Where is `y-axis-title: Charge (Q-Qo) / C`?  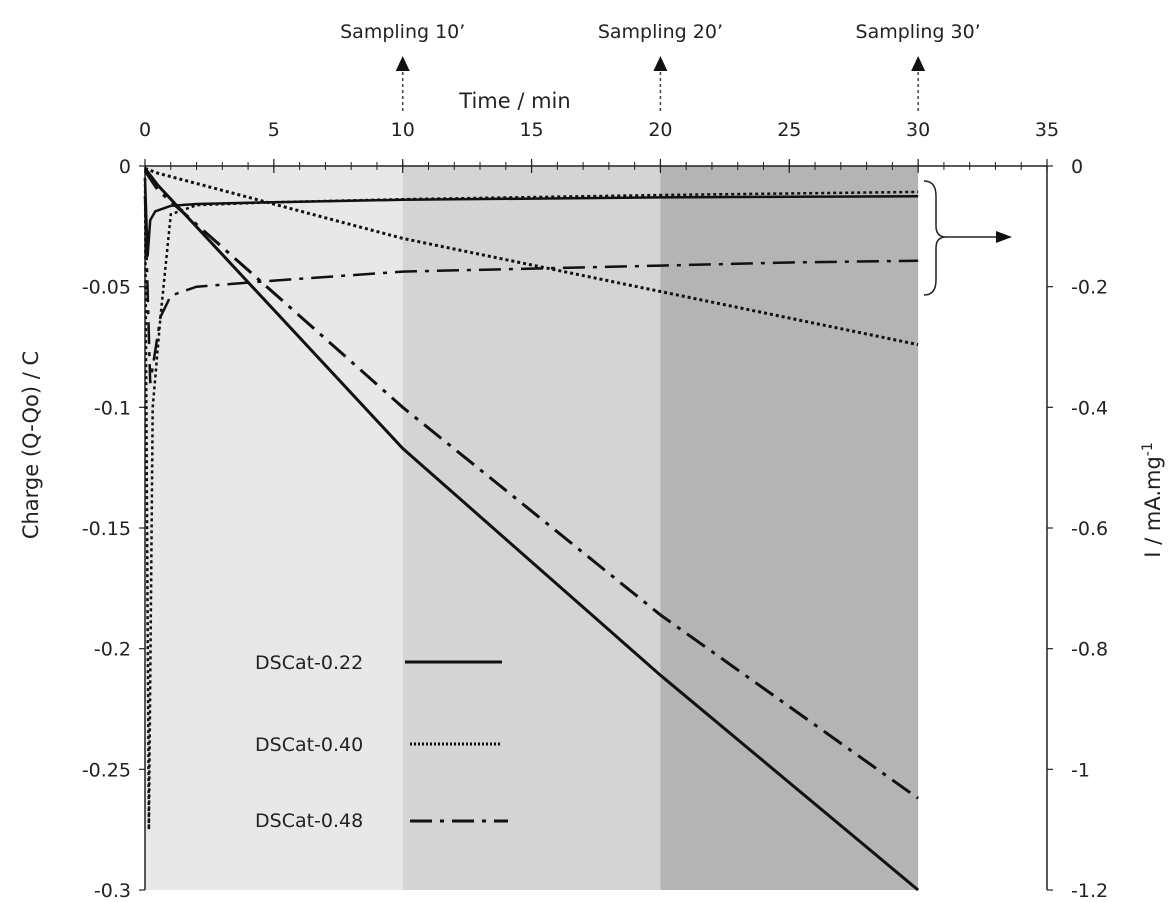 y-axis-title: Charge (Q-Qo) / C is located at coordinates (31, 445).